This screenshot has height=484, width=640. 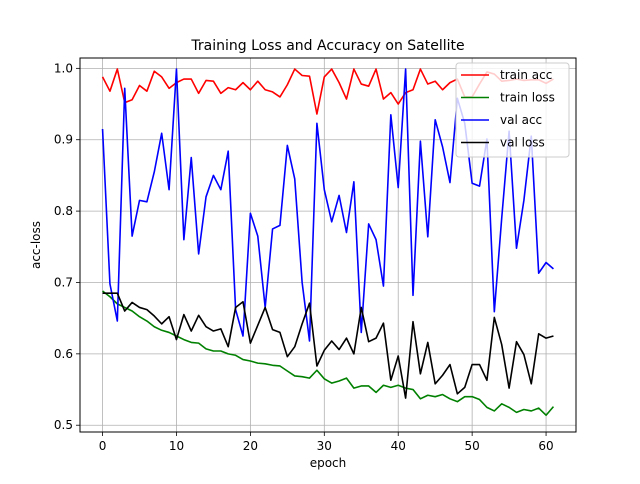 What do you see at coordinates (398, 446) in the screenshot?
I see `x-tick-label: 40` at bounding box center [398, 446].